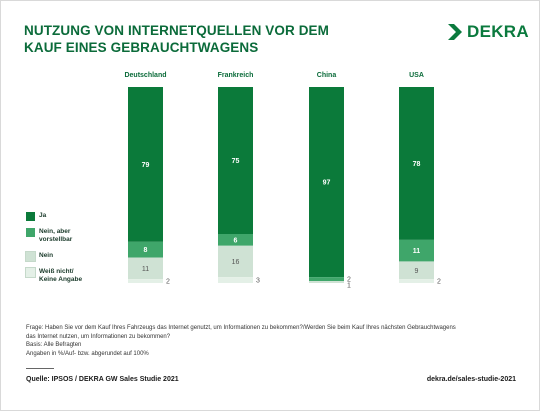 This screenshot has width=540, height=411. I want to click on bar-frankreich-nein, so click(235, 261).